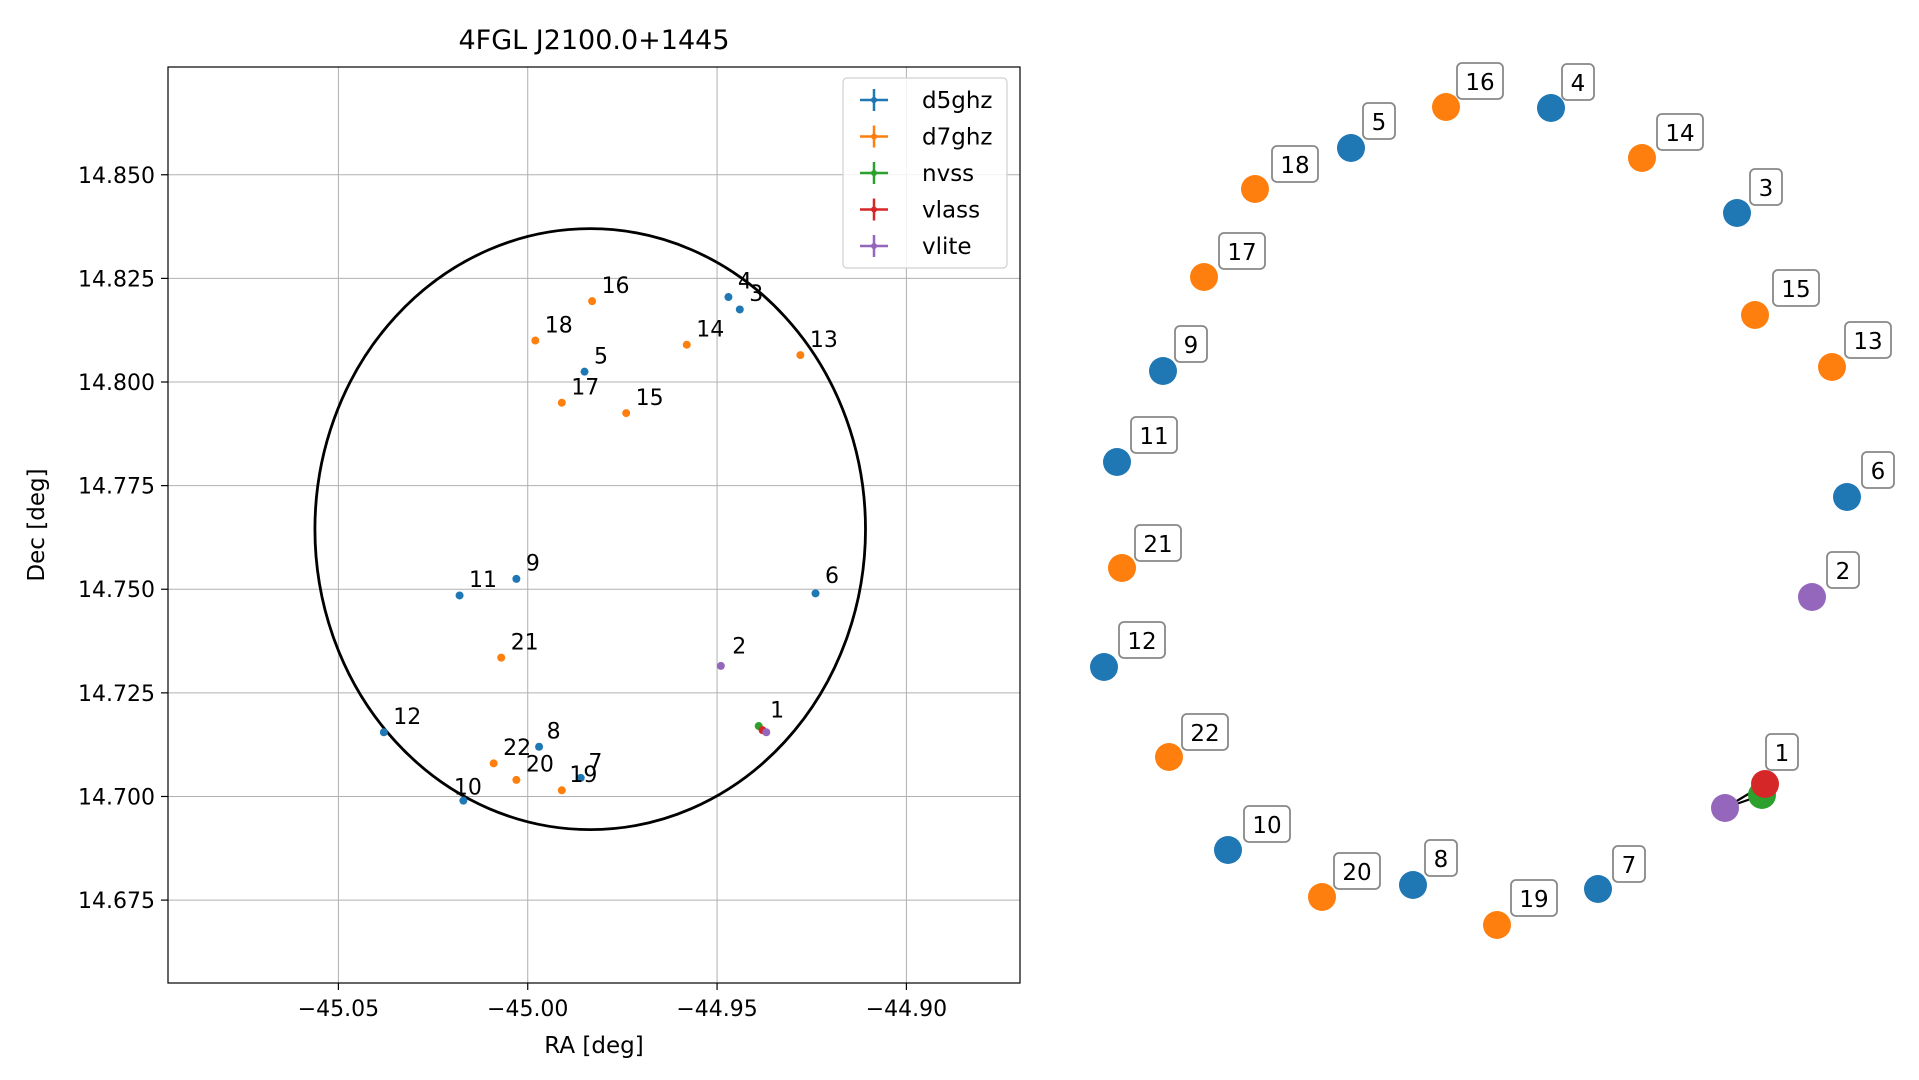 Image resolution: width=1919 pixels, height=1080 pixels. Describe the element at coordinates (874, 209) in the screenshot. I see `legend-marker-vlass-dot` at that location.